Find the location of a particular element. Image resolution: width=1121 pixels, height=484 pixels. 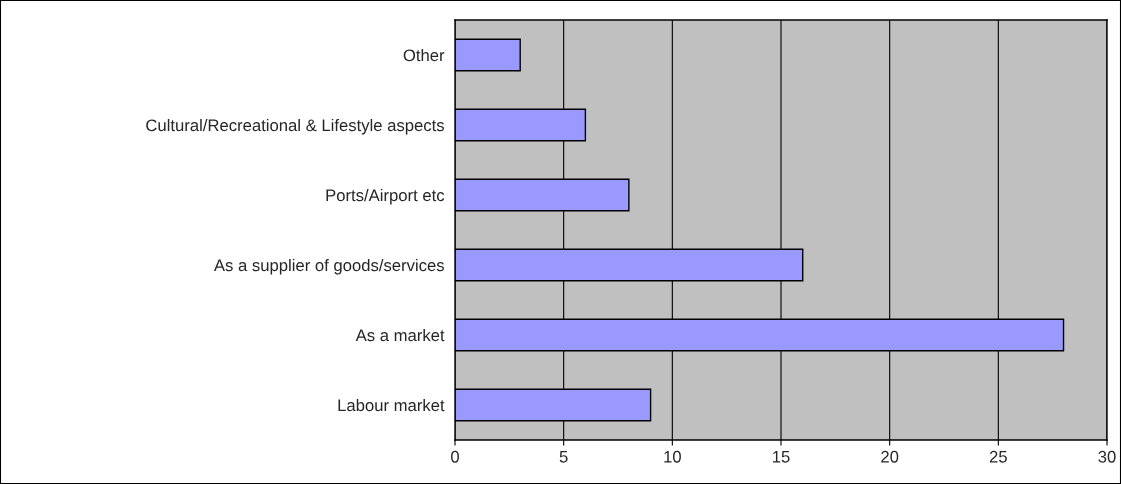

x-tick-label: 10 is located at coordinates (672, 456).